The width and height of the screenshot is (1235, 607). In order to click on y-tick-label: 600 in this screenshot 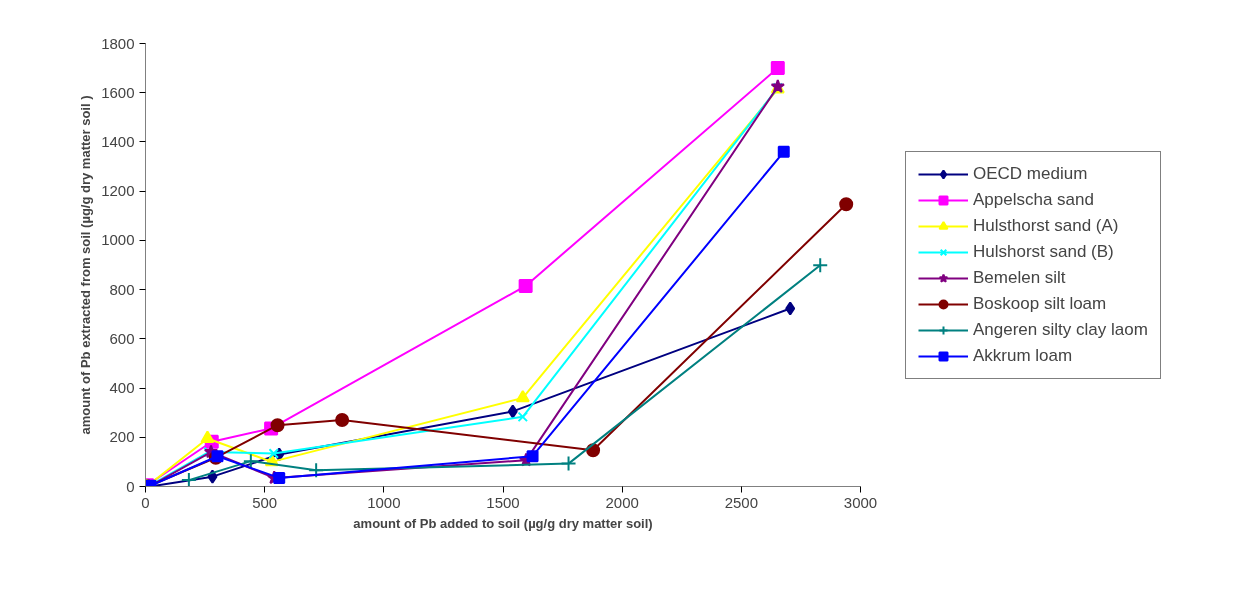, I will do `click(122, 338)`.